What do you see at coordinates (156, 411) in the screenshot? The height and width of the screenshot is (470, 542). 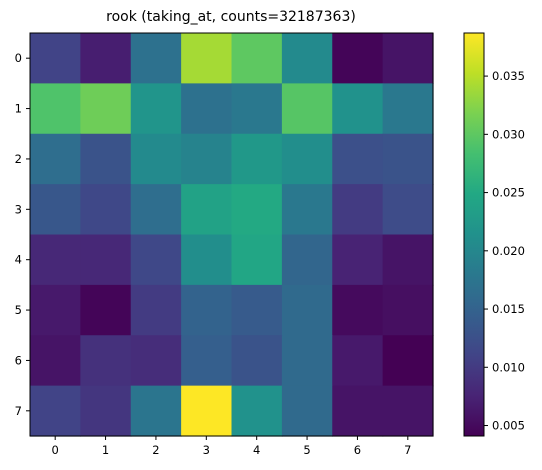 I see `heatmap-cell-r7-c2` at bounding box center [156, 411].